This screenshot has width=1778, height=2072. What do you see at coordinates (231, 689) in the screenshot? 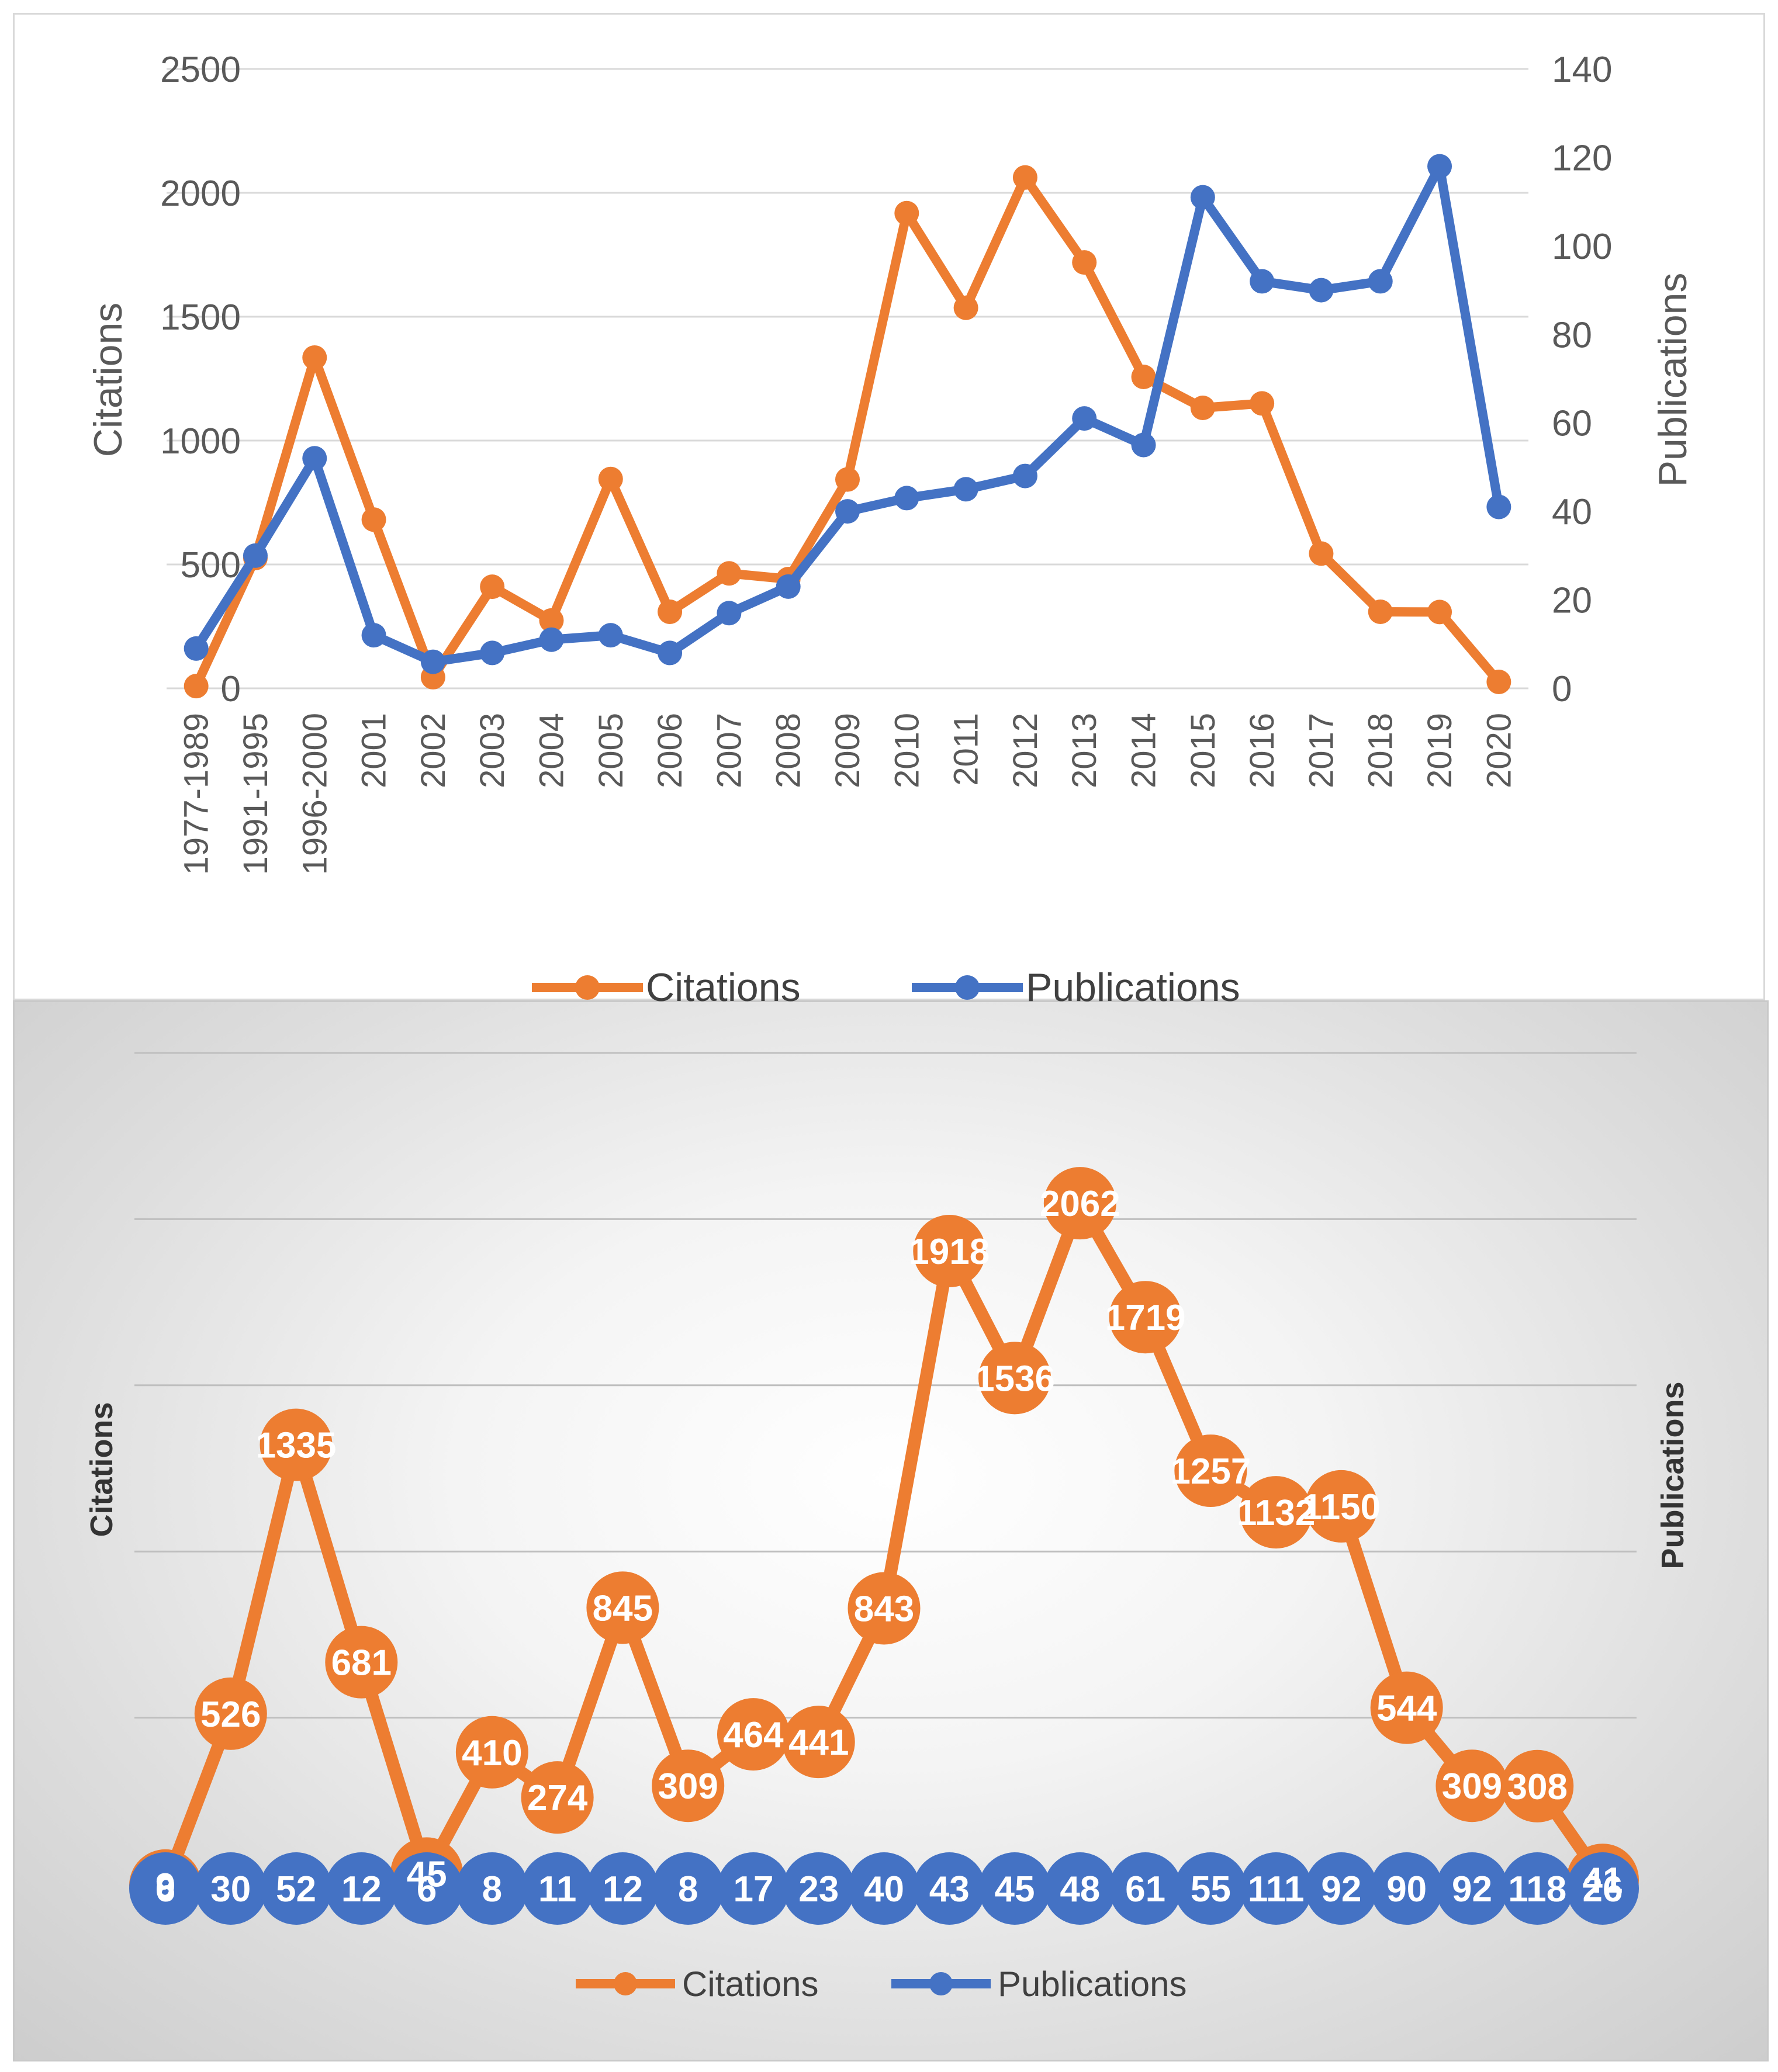
I see `top-chart-y-tick-label: 0` at bounding box center [231, 689].